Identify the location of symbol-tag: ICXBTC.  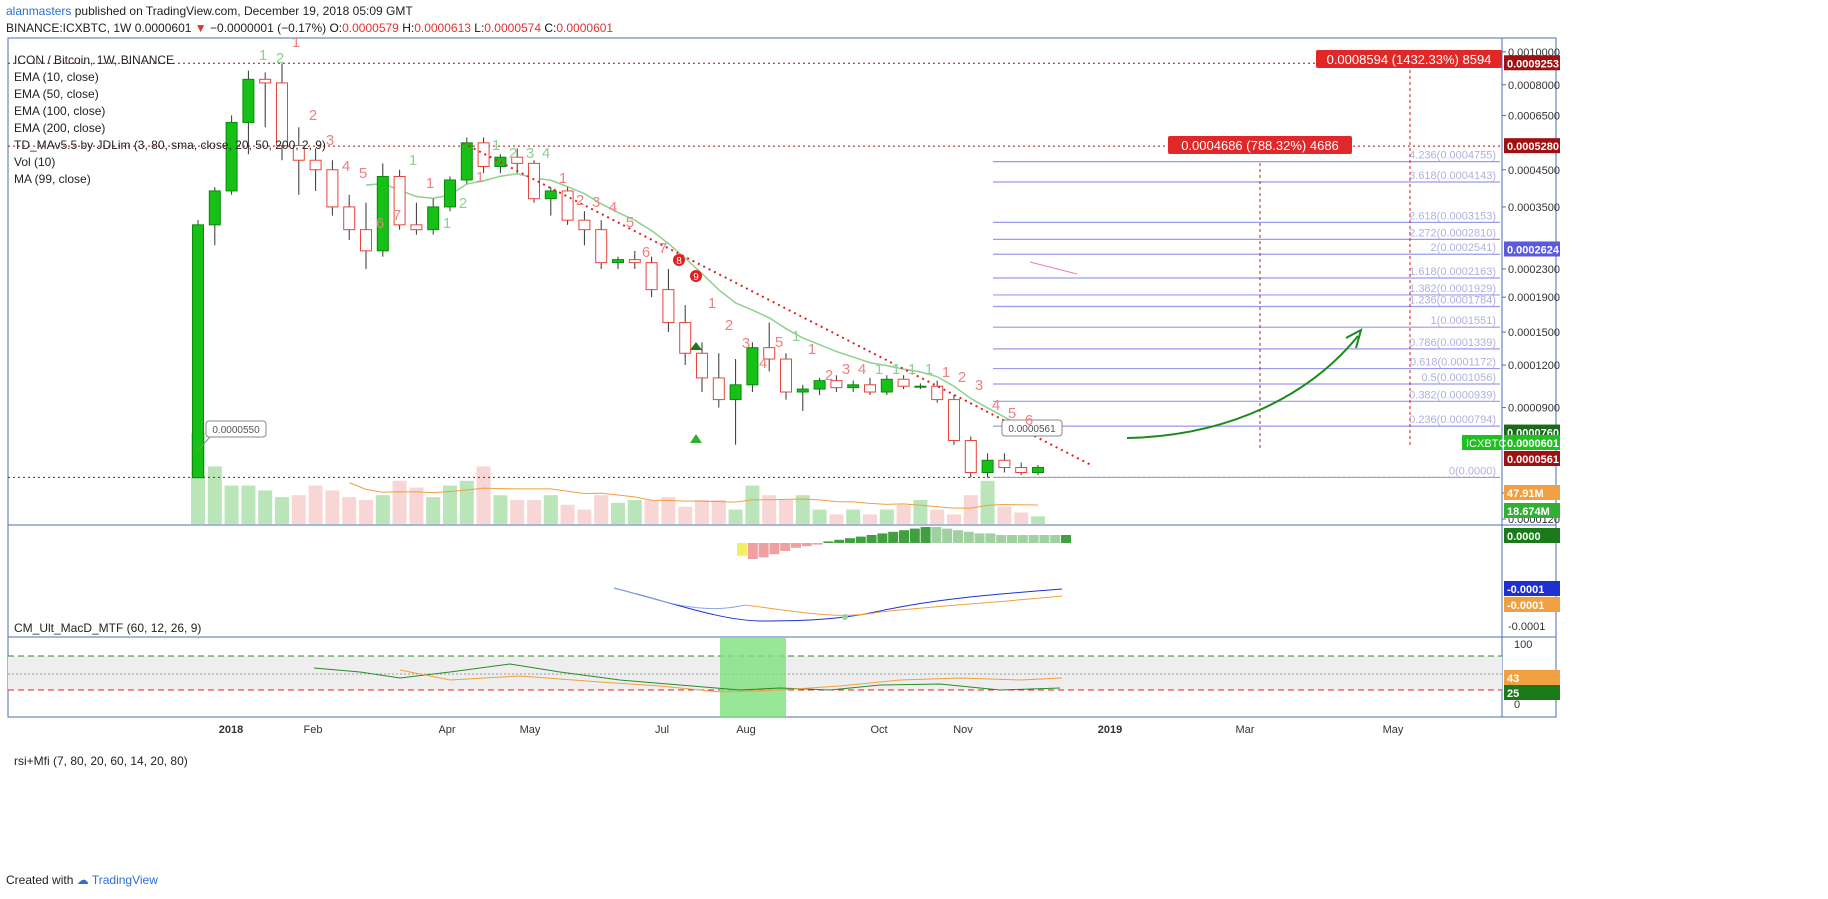
(1486, 444).